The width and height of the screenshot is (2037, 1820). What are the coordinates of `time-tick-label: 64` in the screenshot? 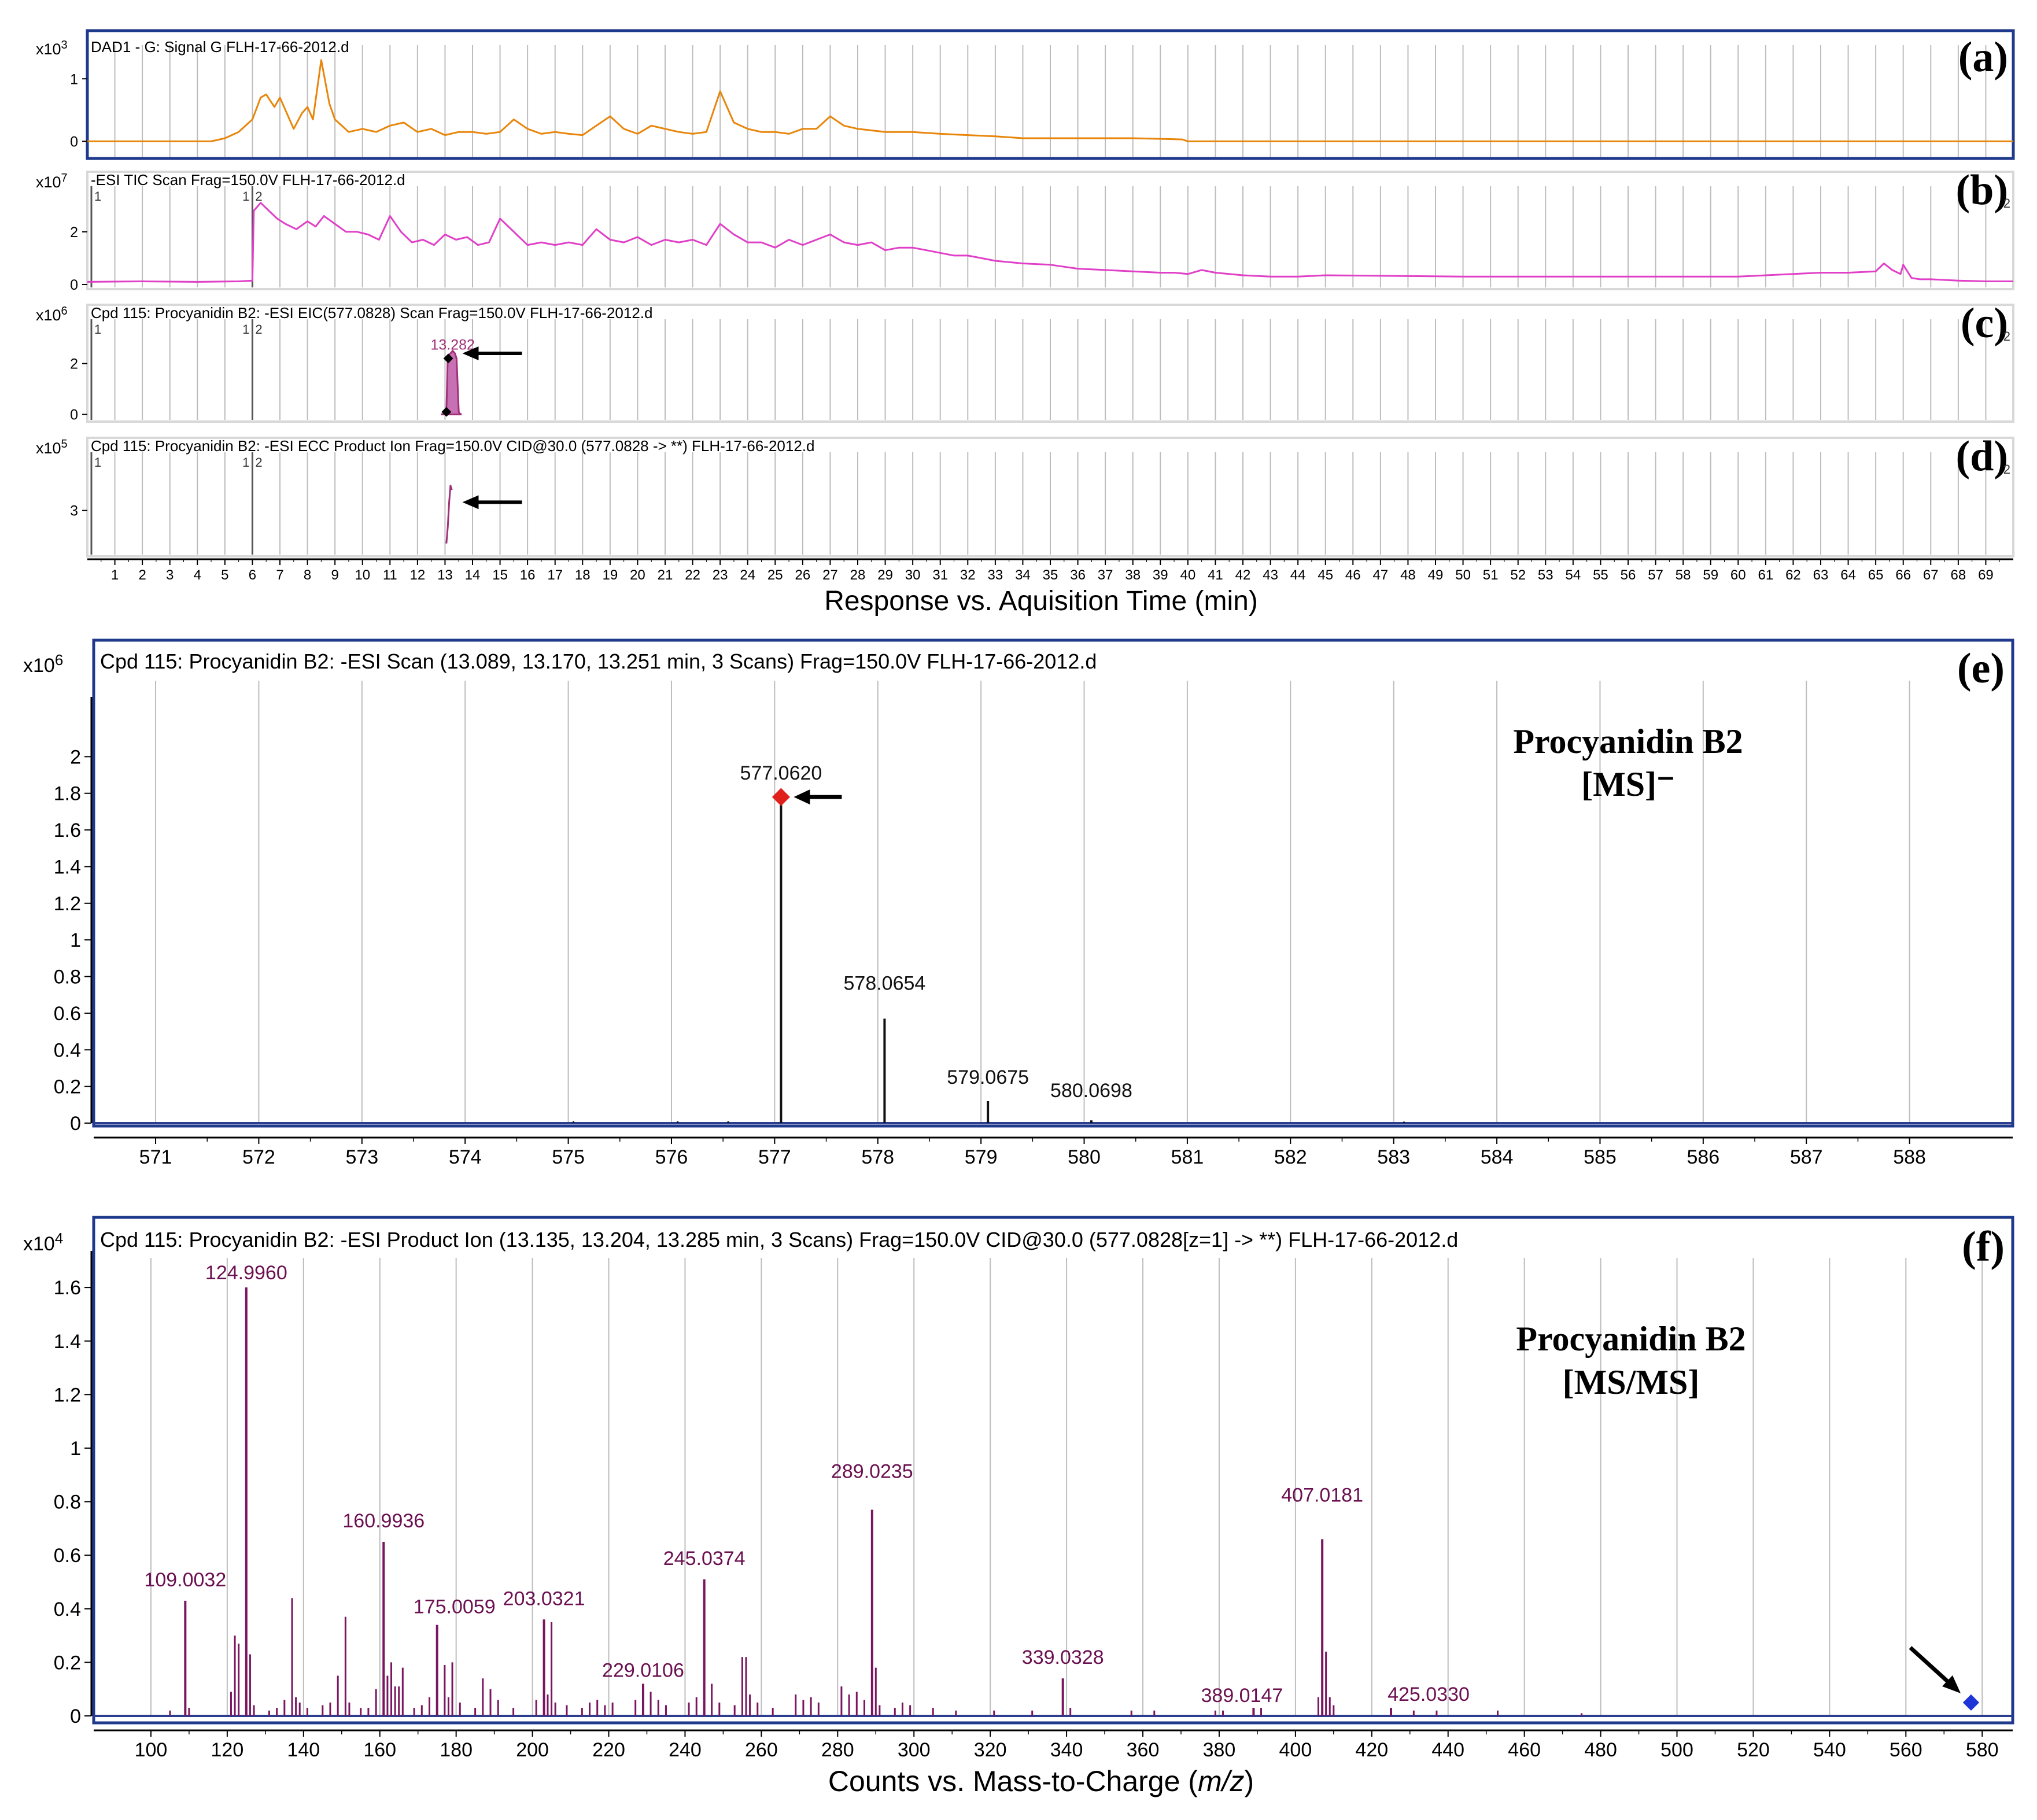 It's located at (1848, 575).